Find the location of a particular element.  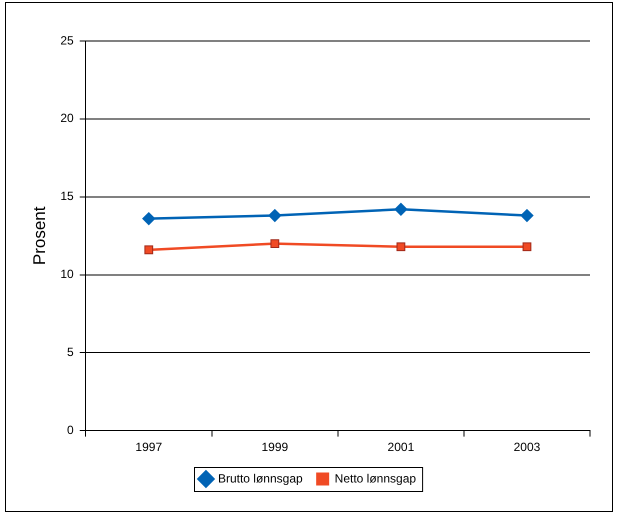

y-tick-label: 20 is located at coordinates (67, 118).